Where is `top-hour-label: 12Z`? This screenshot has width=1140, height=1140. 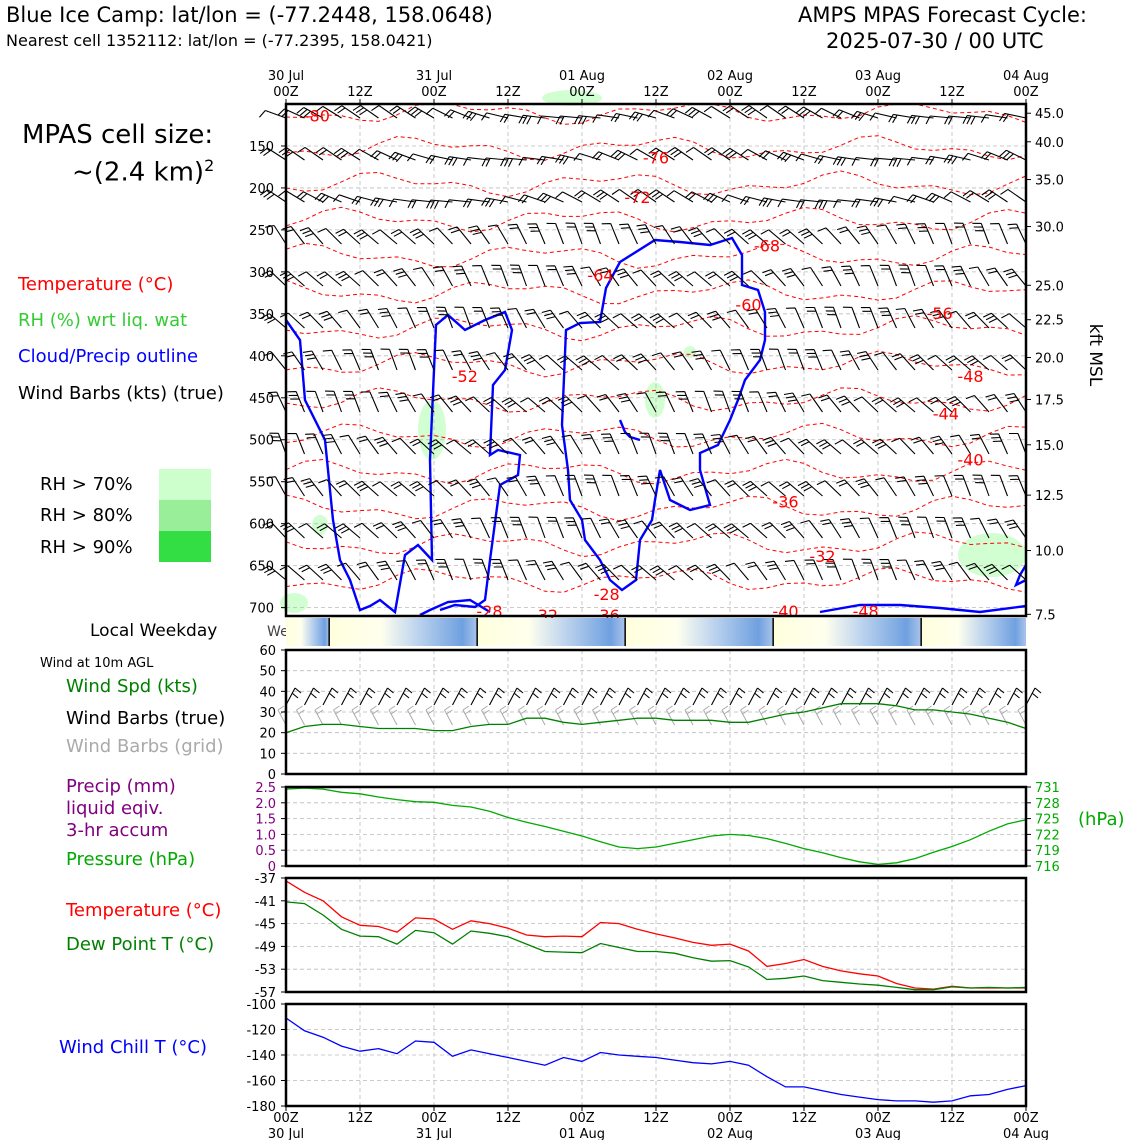 top-hour-label: 12Z is located at coordinates (804, 92).